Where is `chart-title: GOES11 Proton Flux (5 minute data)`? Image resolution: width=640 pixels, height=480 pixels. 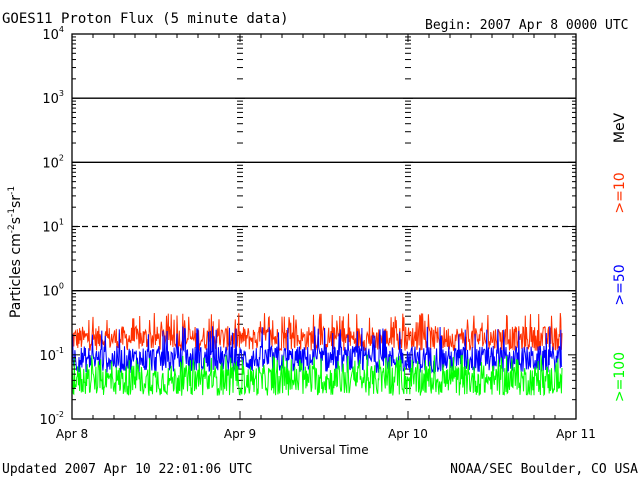 chart-title: GOES11 Proton Flux (5 minute data) is located at coordinates (145, 19).